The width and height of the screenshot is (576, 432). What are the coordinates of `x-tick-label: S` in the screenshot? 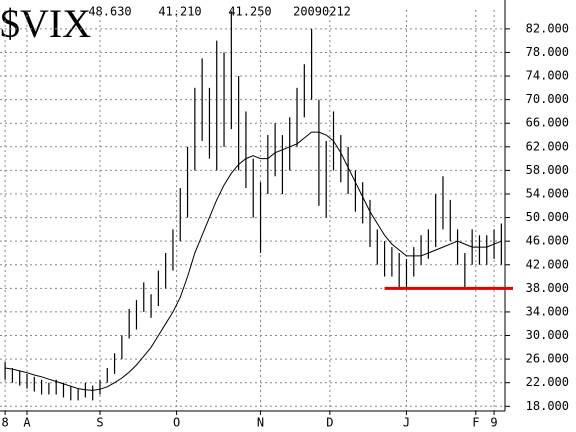 It's located at (99, 423).